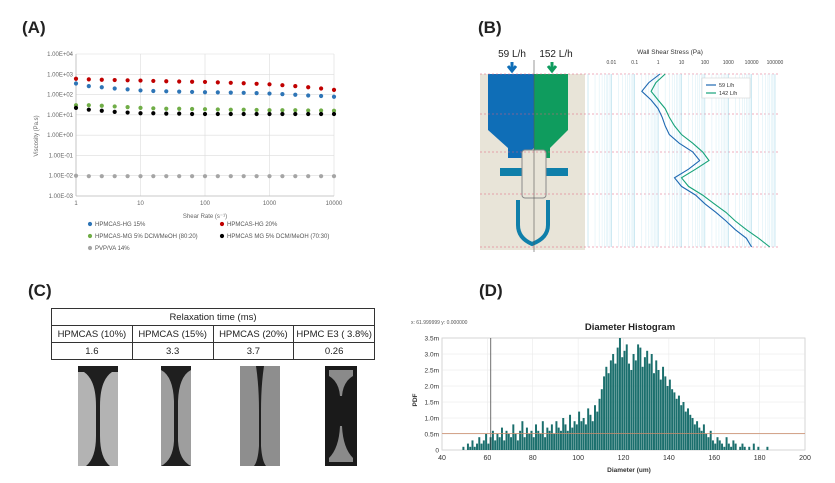 This screenshot has width=835, height=483. What do you see at coordinates (253, 351) in the screenshot?
I see `table-cell: 3.7` at bounding box center [253, 351].